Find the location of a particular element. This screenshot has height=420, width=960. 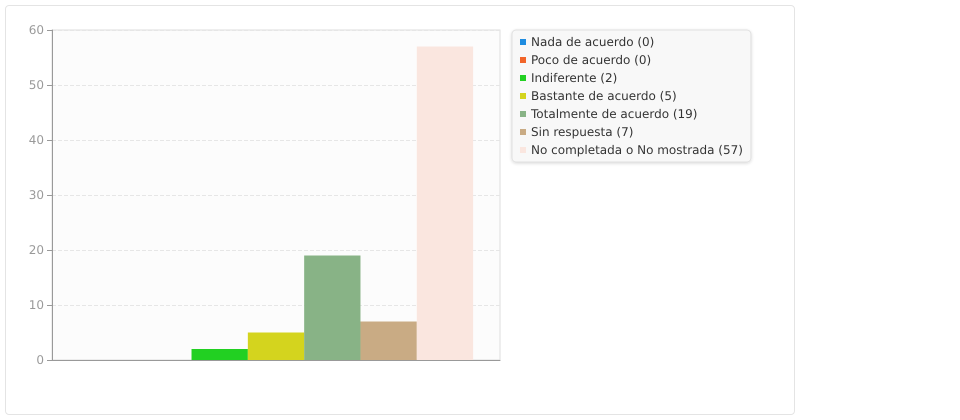

legend-label: Totalmente de acuerdo (19) is located at coordinates (614, 114).